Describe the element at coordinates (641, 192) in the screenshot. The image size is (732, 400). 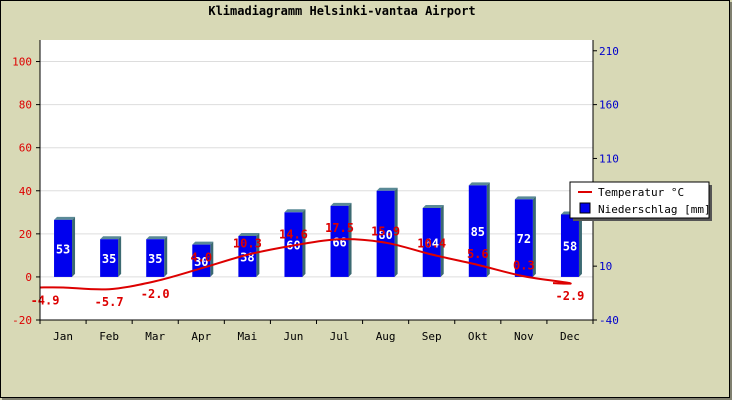
I see `legend-temperature-label: Temperatur °C` at that location.